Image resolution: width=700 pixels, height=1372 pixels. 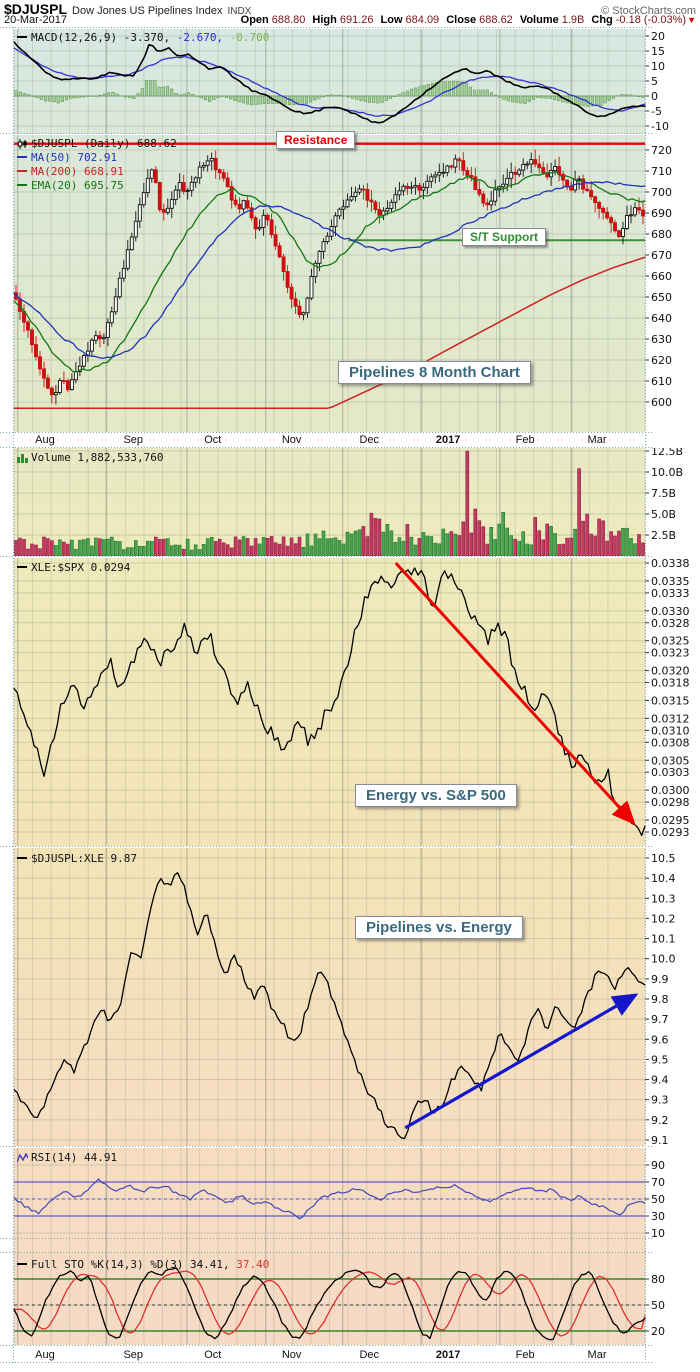 What do you see at coordinates (552, 20) in the screenshot?
I see `volume-field: Volume 1.9B` at bounding box center [552, 20].